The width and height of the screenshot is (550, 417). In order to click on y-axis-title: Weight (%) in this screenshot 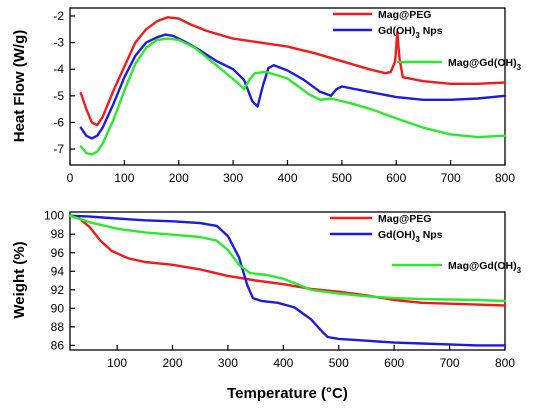, I will do `click(19, 279)`.